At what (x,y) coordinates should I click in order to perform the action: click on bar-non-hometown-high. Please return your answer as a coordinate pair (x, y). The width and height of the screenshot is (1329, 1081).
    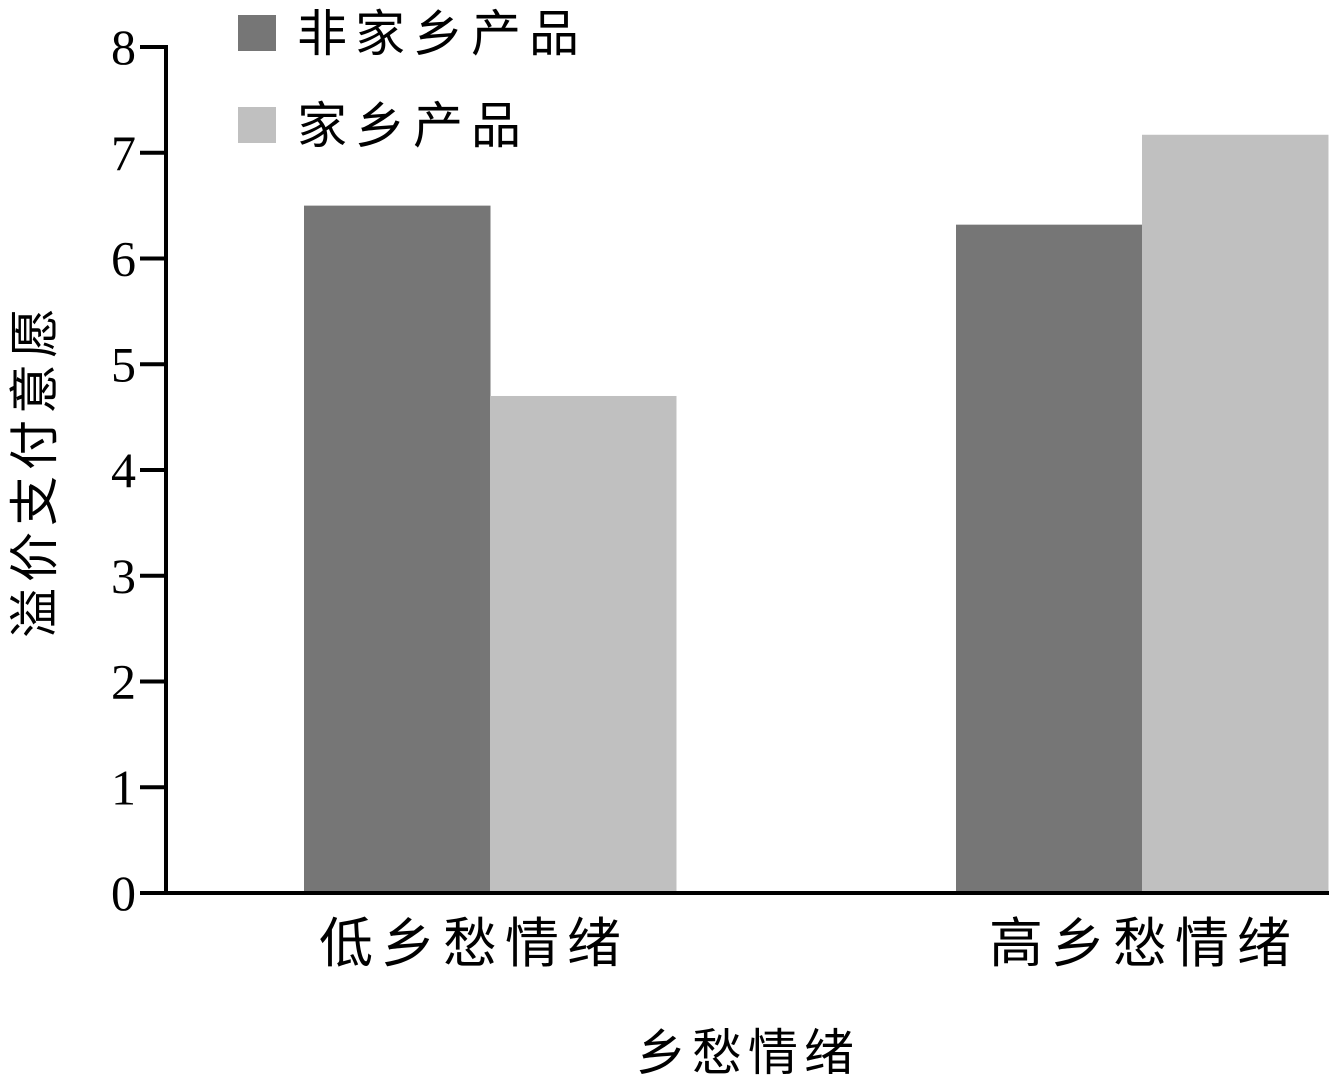
    Looking at the image, I should click on (1049, 558).